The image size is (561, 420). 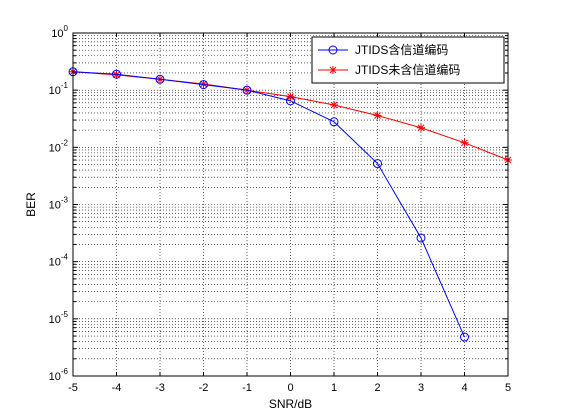 I want to click on x-tick-label: 1, so click(x=334, y=388).